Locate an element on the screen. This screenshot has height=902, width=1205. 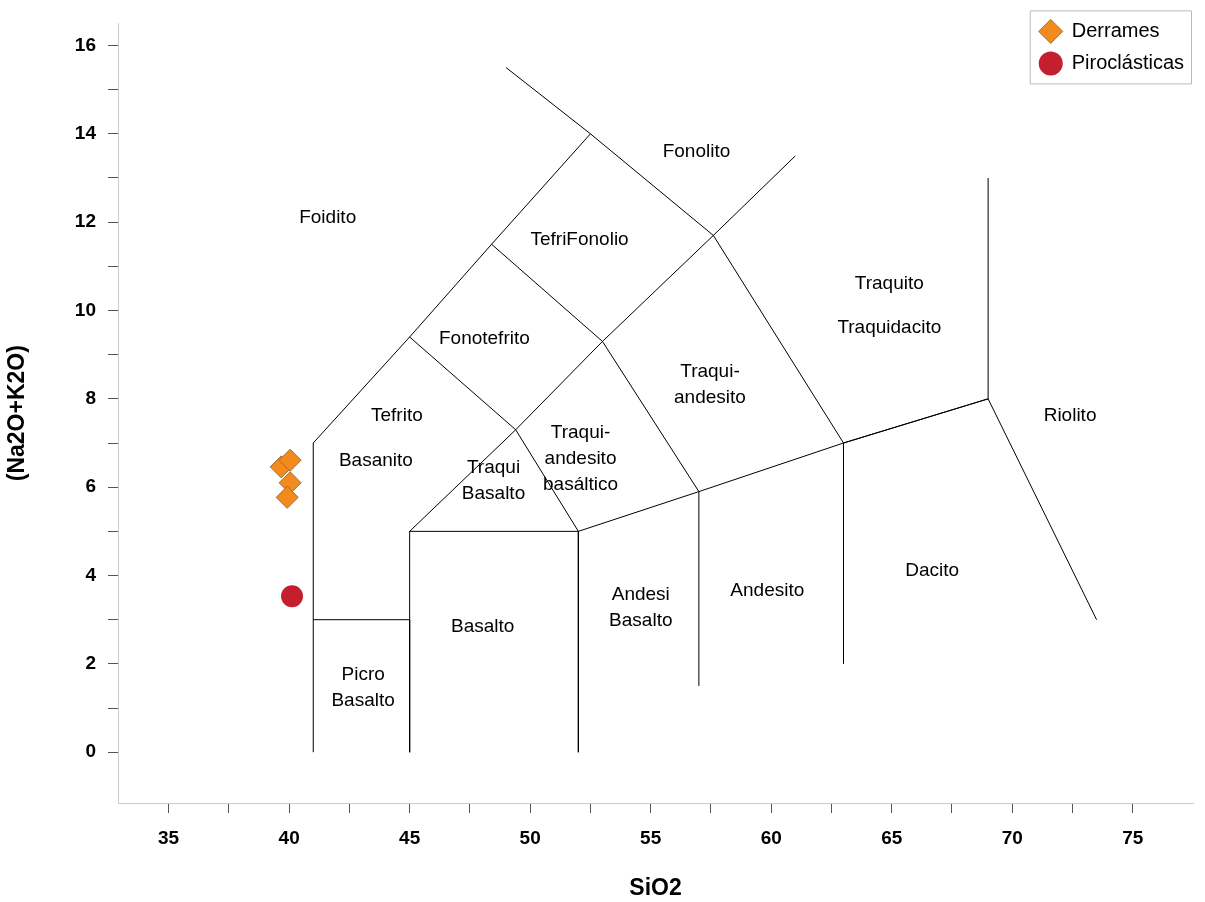
annotation: Fonotefrito is located at coordinates (484, 338).